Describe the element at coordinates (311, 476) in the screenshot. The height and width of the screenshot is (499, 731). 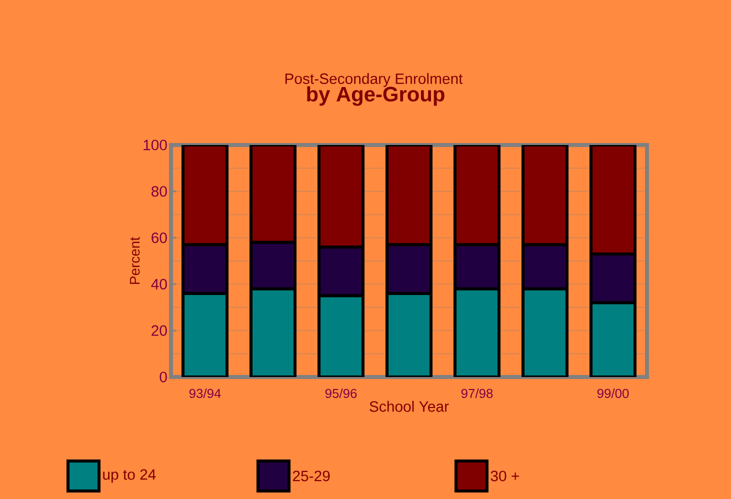
I see `legend-label: 25-29` at that location.